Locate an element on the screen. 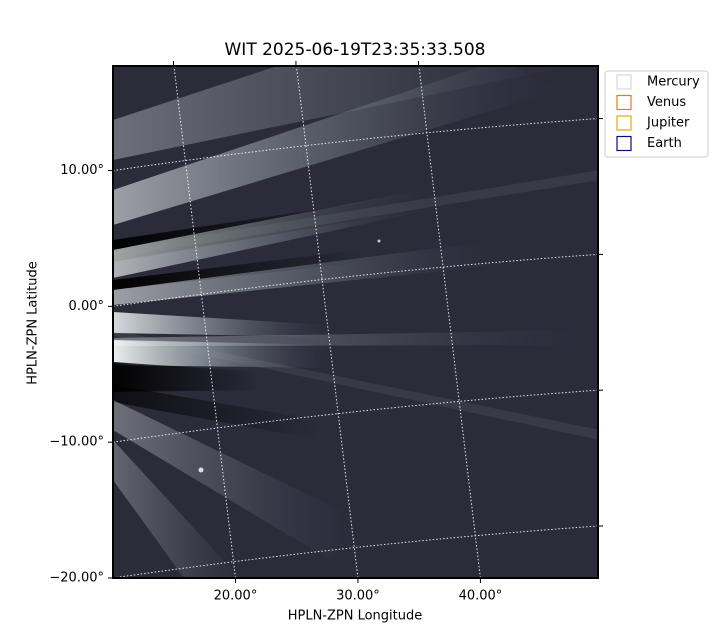  legend-label: Venus is located at coordinates (666, 102).